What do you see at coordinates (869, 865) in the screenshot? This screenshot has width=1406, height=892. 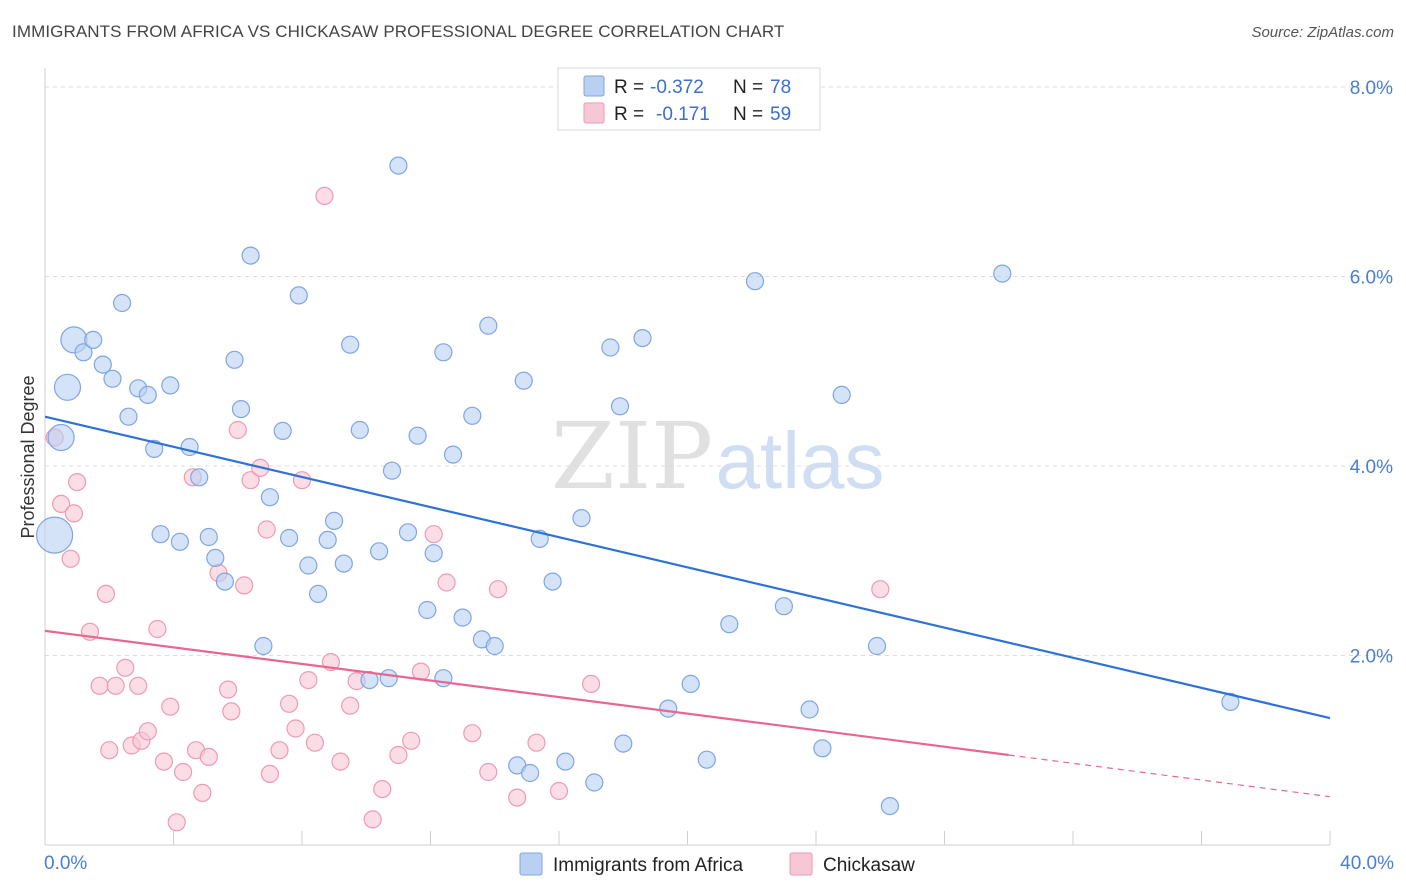 I see `bottom-legend-label-chickasaw: Chickasaw` at bounding box center [869, 865].